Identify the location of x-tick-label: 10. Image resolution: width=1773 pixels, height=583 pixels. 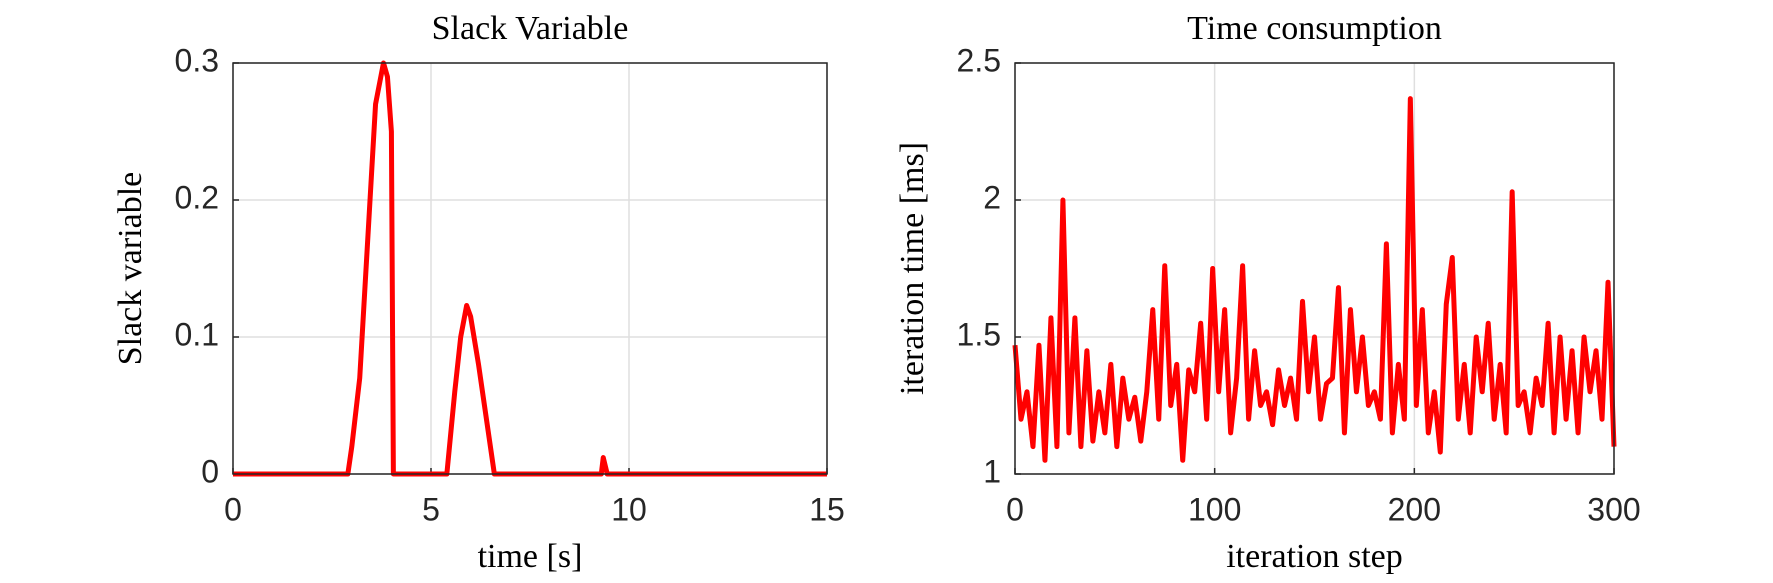
(629, 509).